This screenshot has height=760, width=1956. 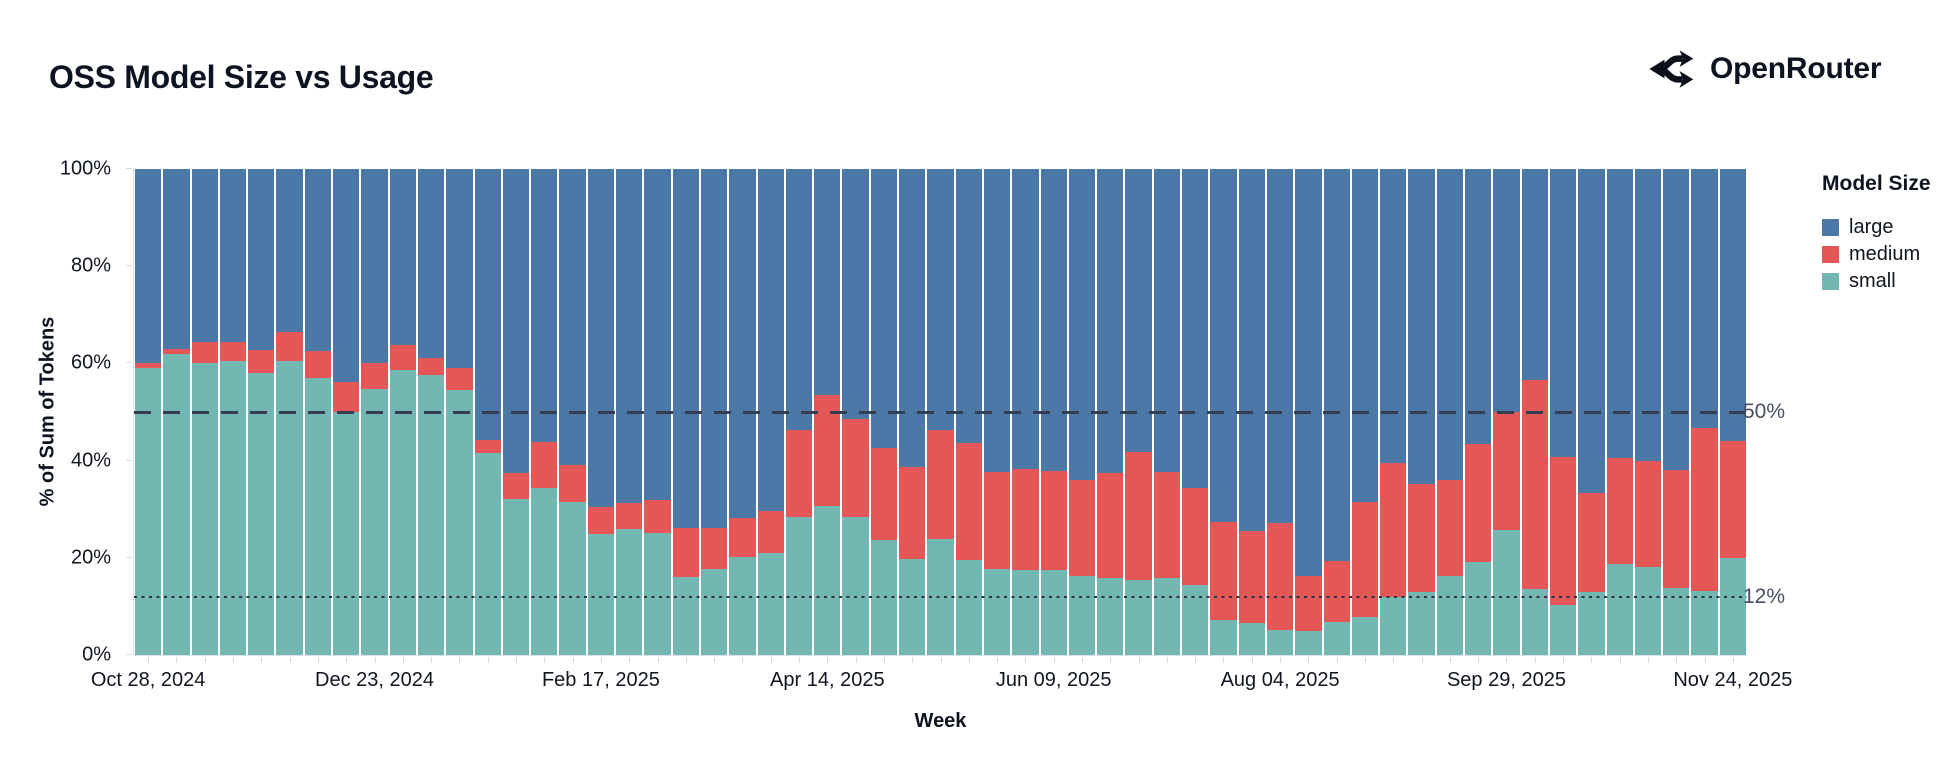 I want to click on bar-week-Jun 09, 2025, so click(x=1053, y=412).